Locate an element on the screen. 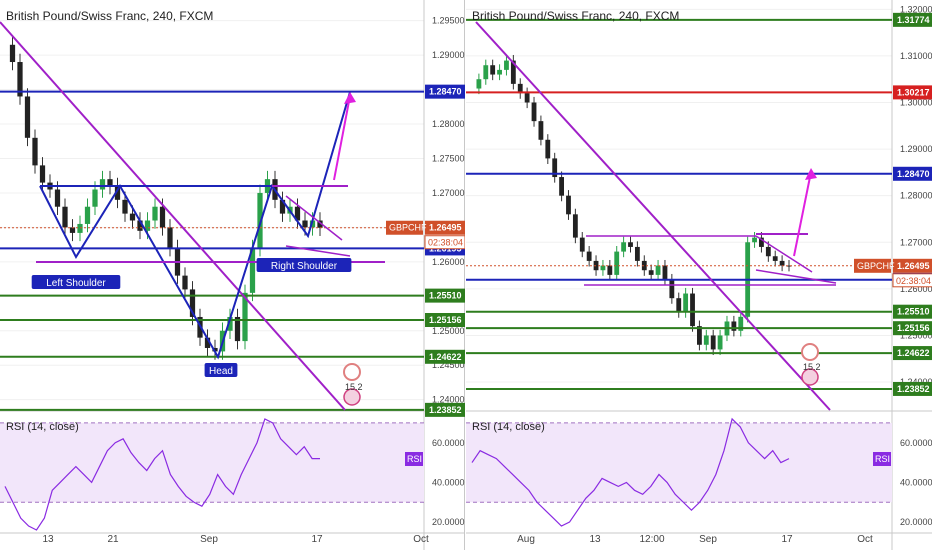 The height and width of the screenshot is (550, 932). y-tick-label: 1.27500 is located at coordinates (448, 158).